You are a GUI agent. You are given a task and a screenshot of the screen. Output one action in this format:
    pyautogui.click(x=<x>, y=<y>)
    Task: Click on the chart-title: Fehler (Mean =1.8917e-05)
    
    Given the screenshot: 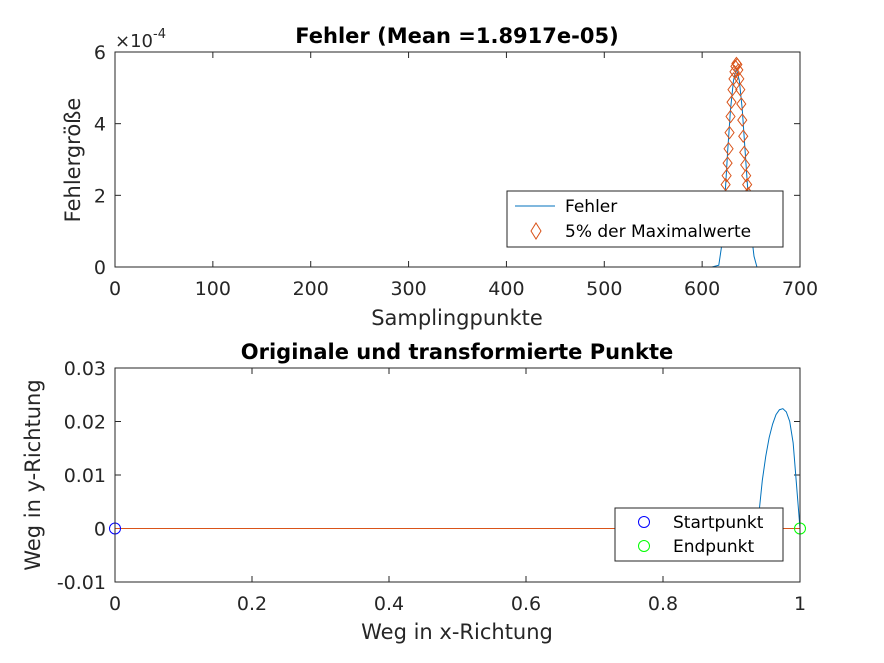 What is the action you would take?
    pyautogui.click(x=456, y=36)
    